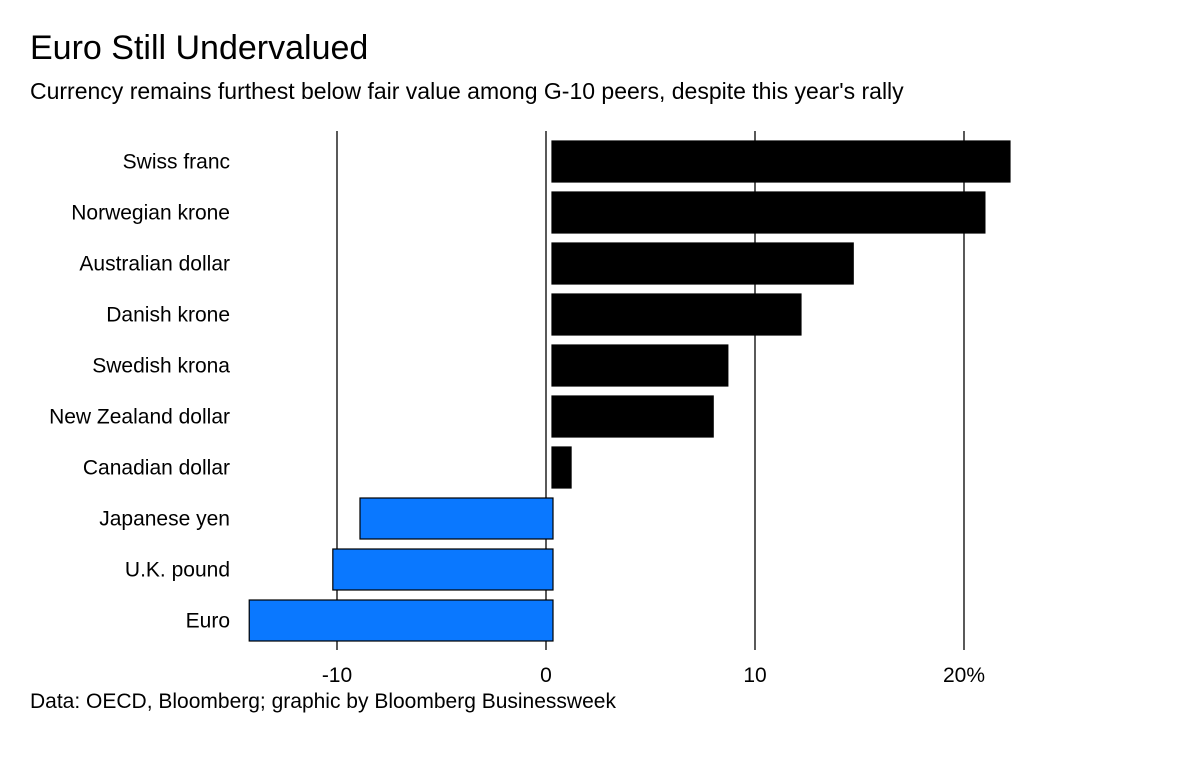  Describe the element at coordinates (161, 366) in the screenshot. I see `category-label: Swedish krona` at that location.